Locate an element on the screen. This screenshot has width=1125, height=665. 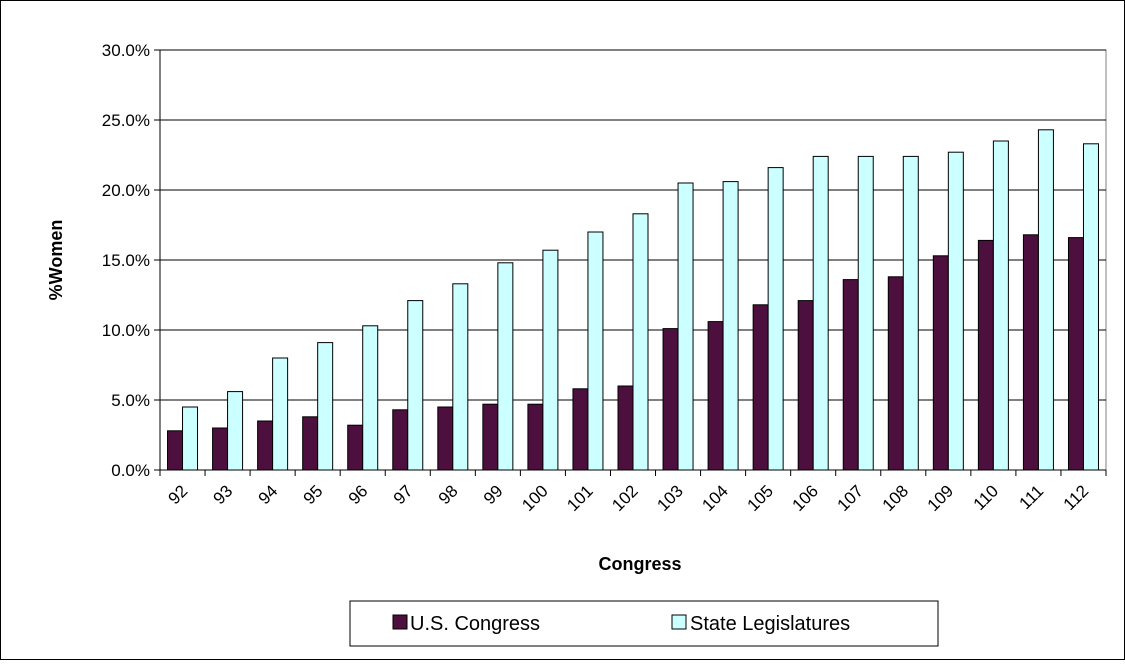
legend-box is located at coordinates (644, 623).